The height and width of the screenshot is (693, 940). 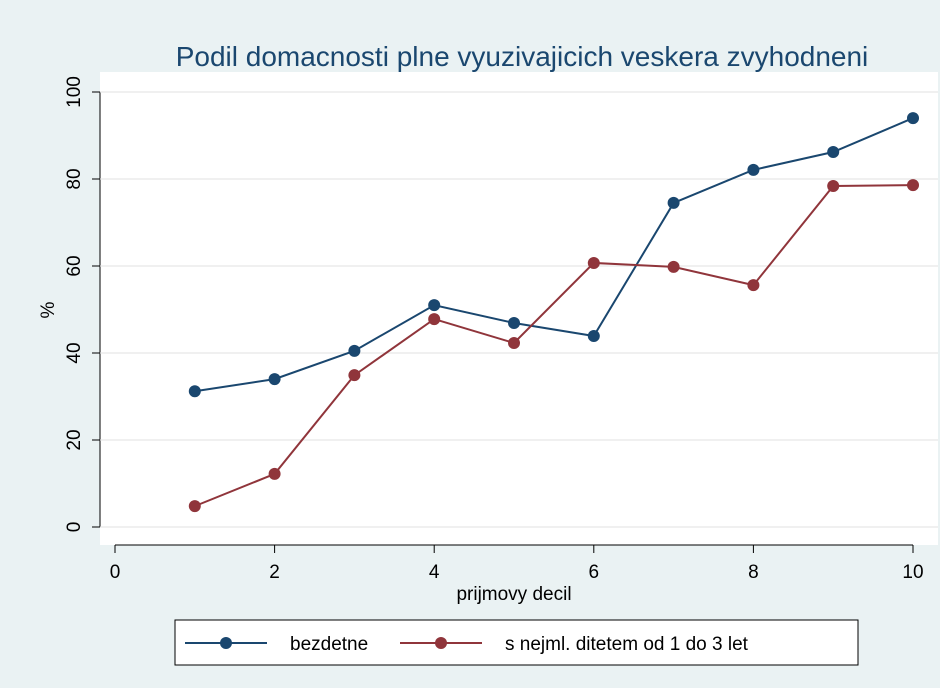 I want to click on x-tick-label: 0, so click(x=115, y=572).